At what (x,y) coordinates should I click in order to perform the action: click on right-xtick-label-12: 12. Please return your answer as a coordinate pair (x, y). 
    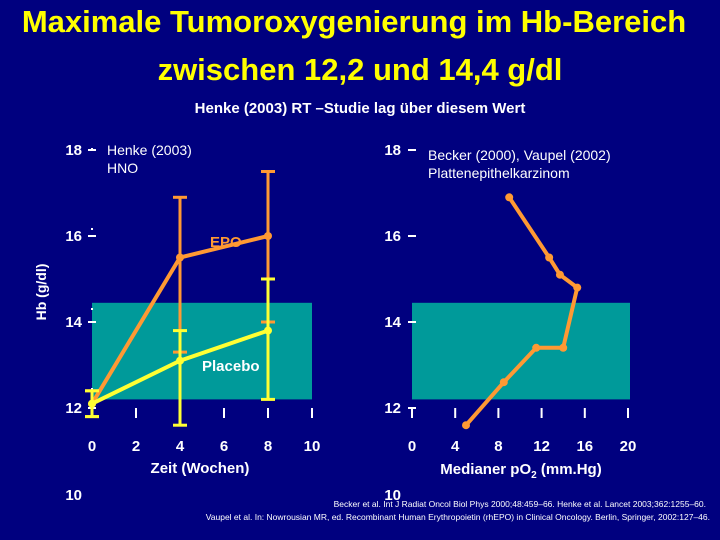
    Looking at the image, I should click on (541, 446).